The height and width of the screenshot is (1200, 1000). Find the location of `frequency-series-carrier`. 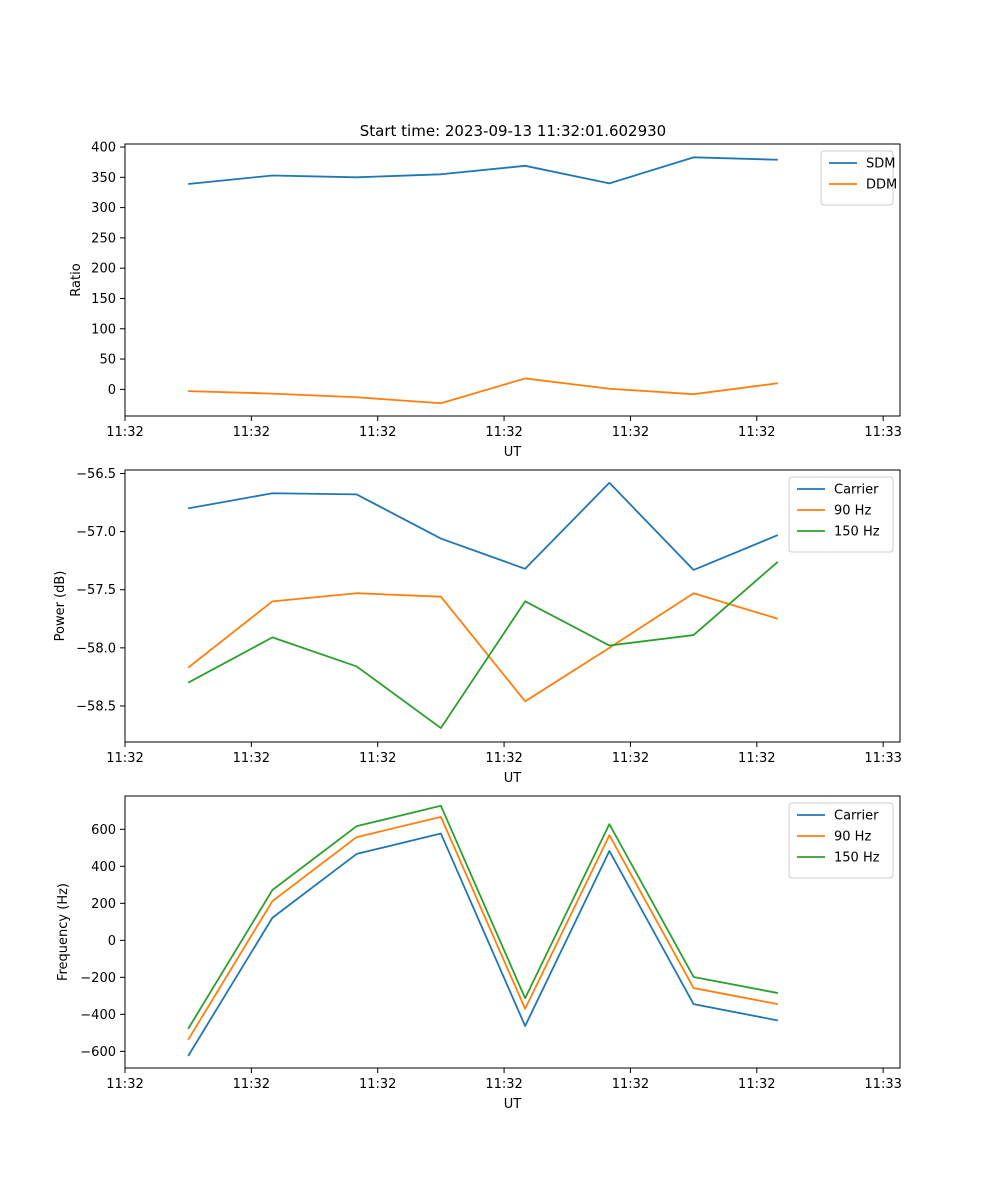

frequency-series-carrier is located at coordinates (483, 944).